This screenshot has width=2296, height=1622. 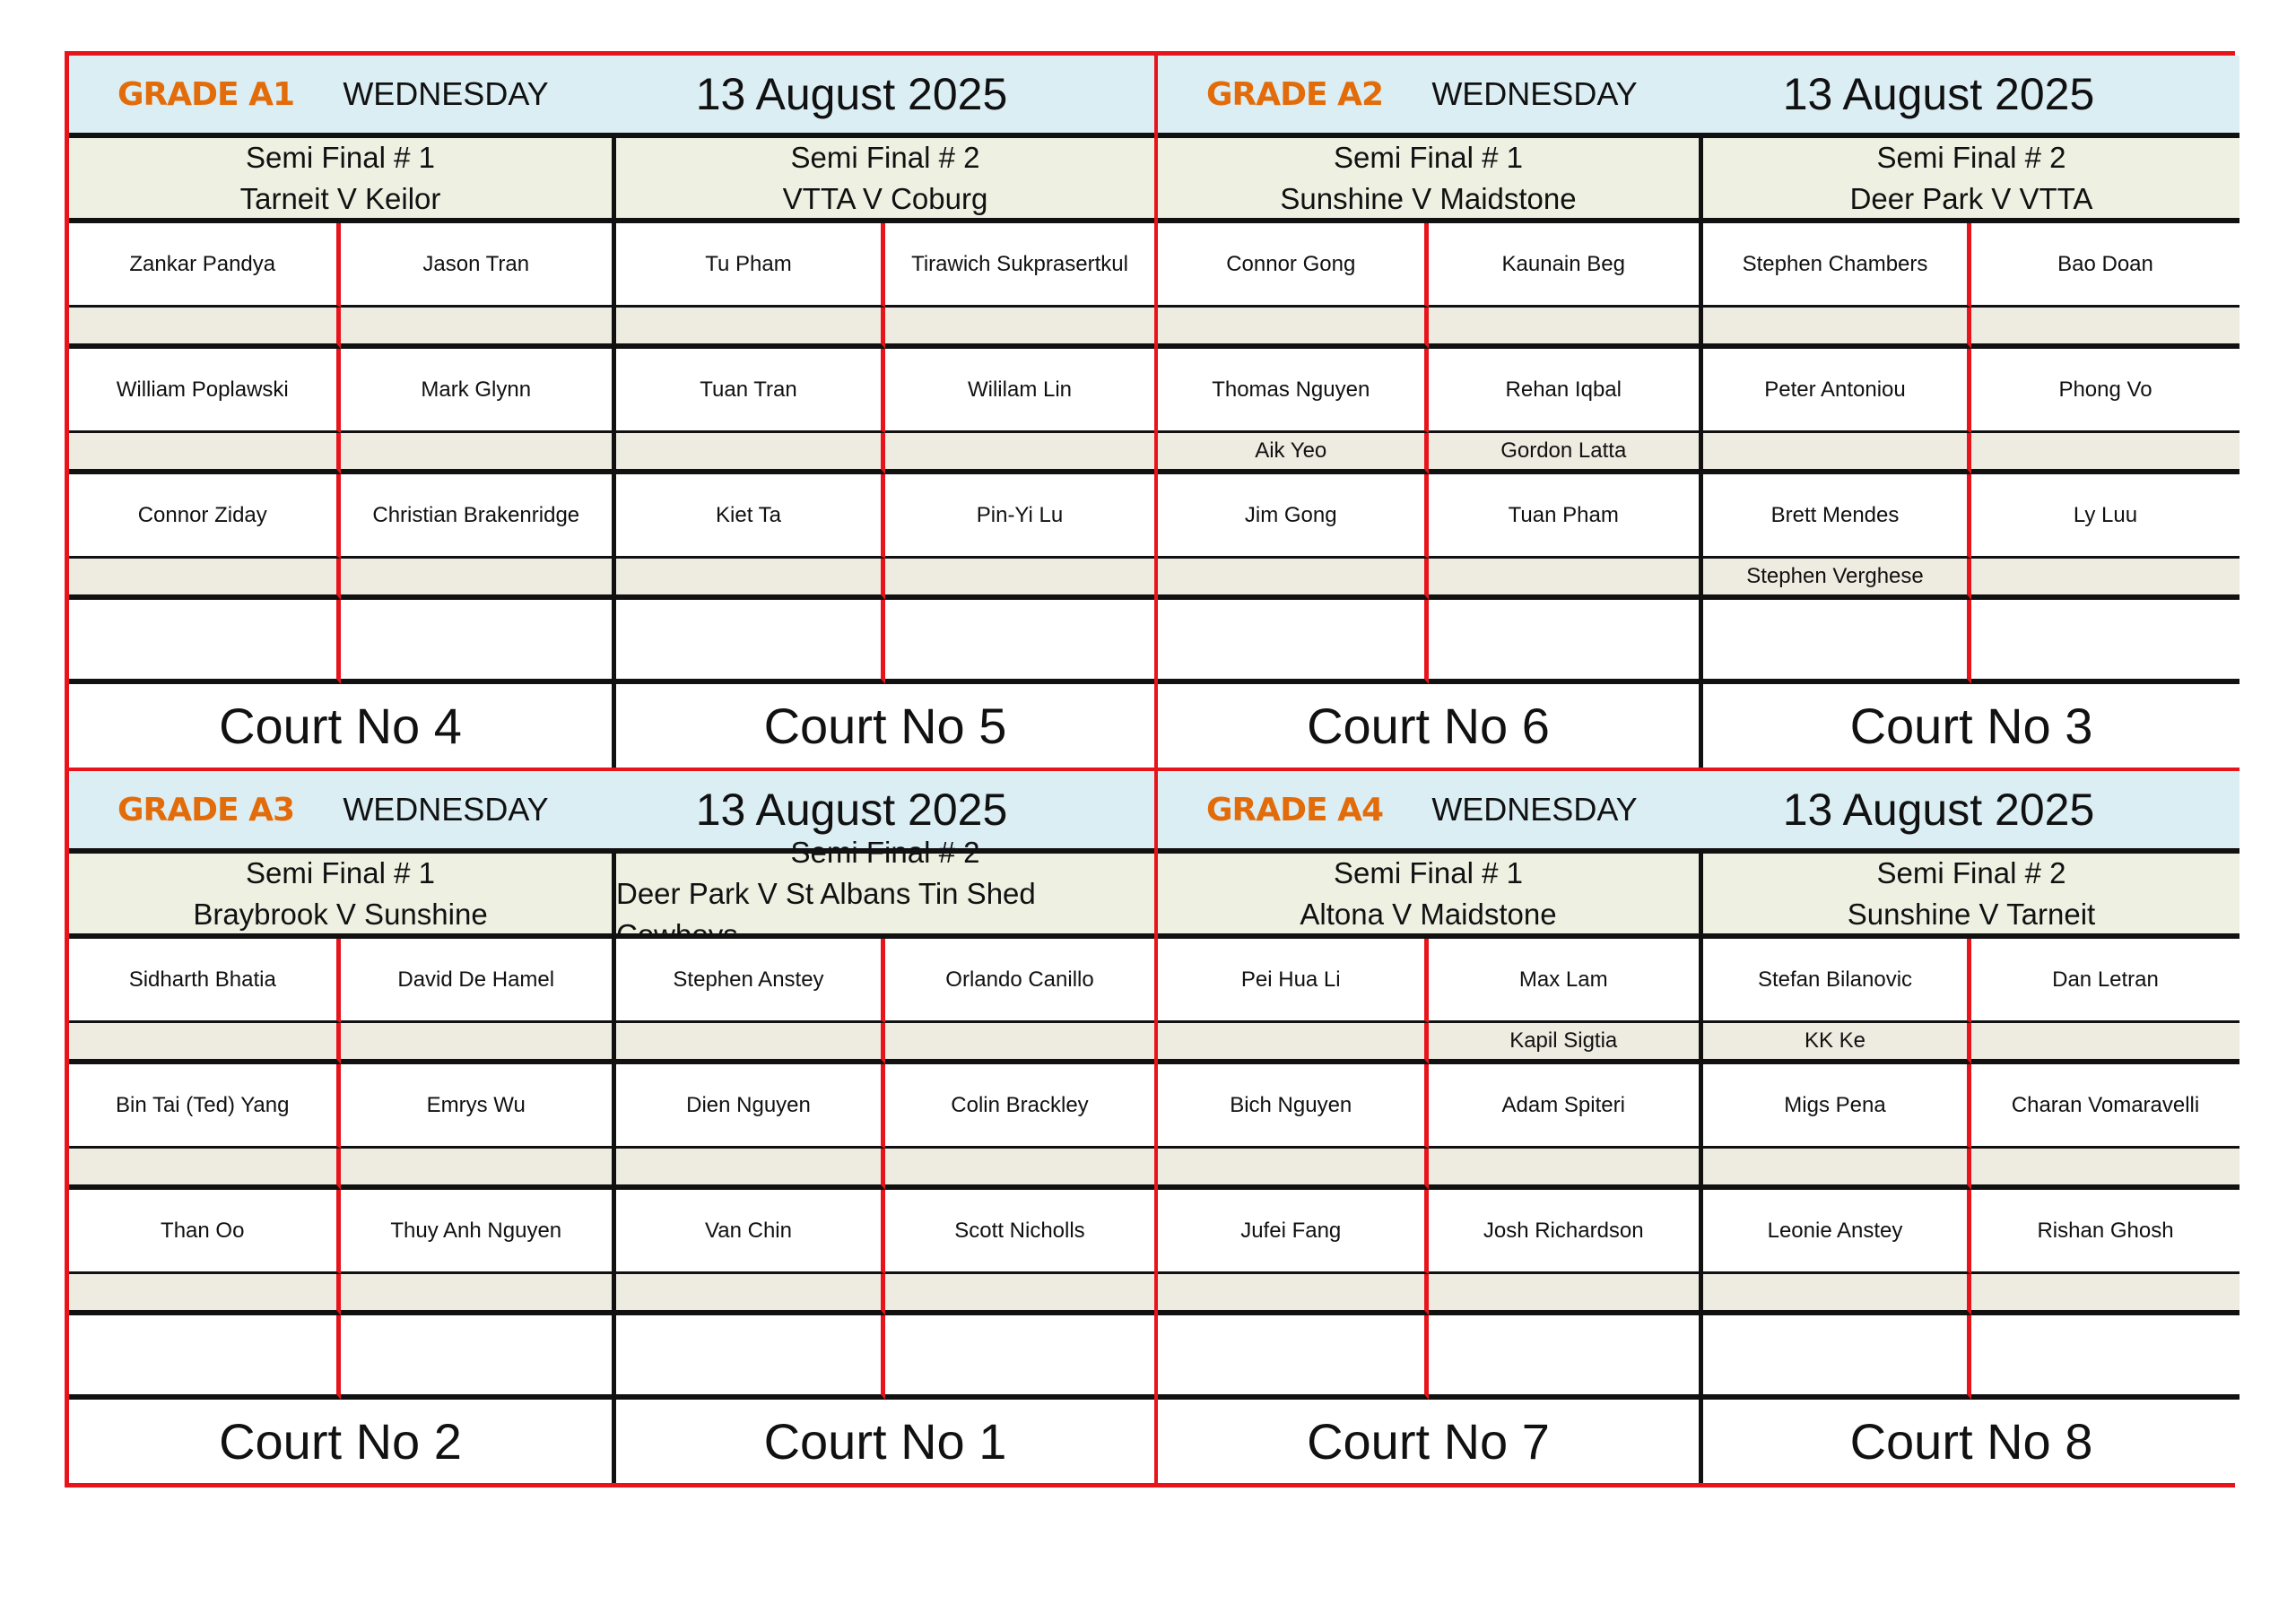 What do you see at coordinates (885, 198) in the screenshot?
I see `match-teams: VTTA V Coburg` at bounding box center [885, 198].